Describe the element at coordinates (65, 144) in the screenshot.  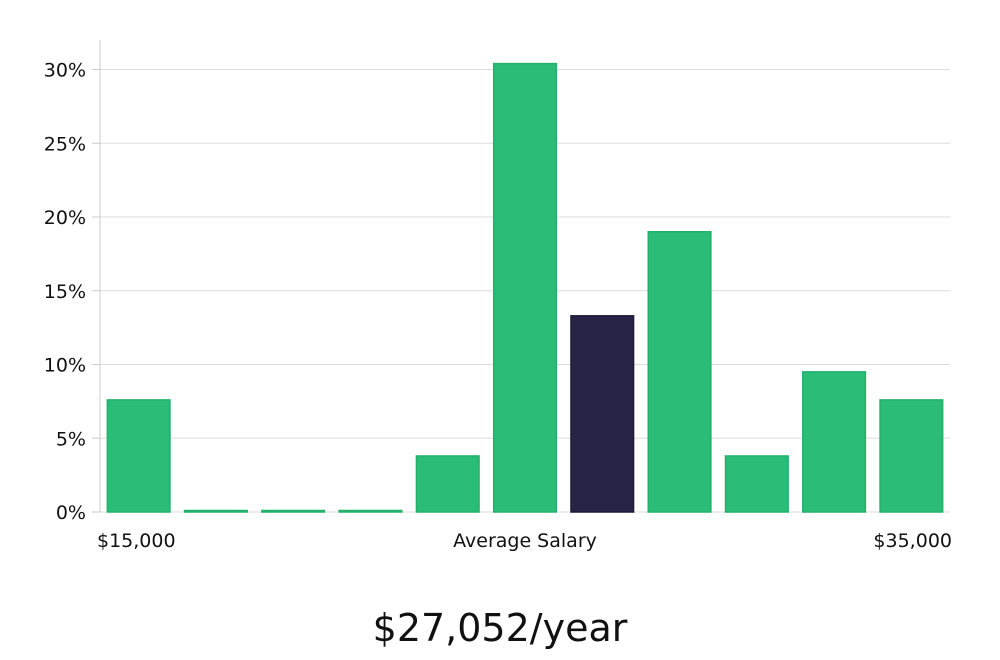
I see `y-tick-label: 25%` at that location.